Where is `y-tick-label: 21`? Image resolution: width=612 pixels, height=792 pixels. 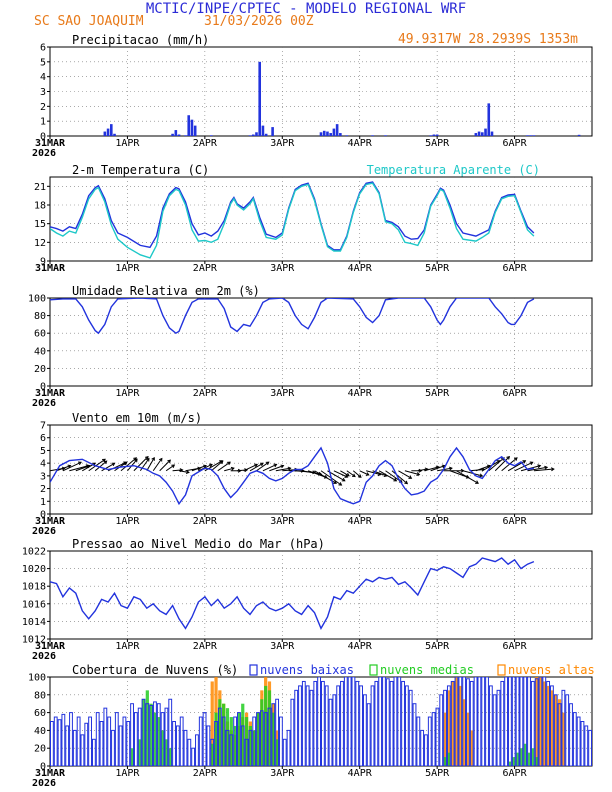
y-tick-label: 21 is located at coordinates (40, 187).